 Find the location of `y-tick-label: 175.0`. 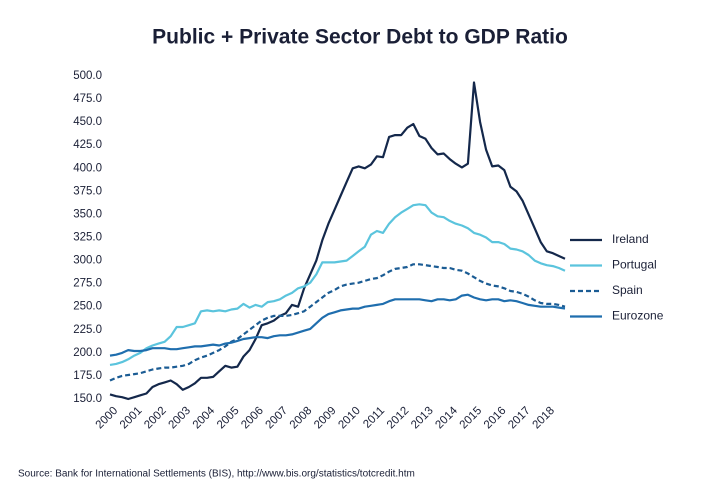

y-tick-label: 175.0 is located at coordinates (87, 376).